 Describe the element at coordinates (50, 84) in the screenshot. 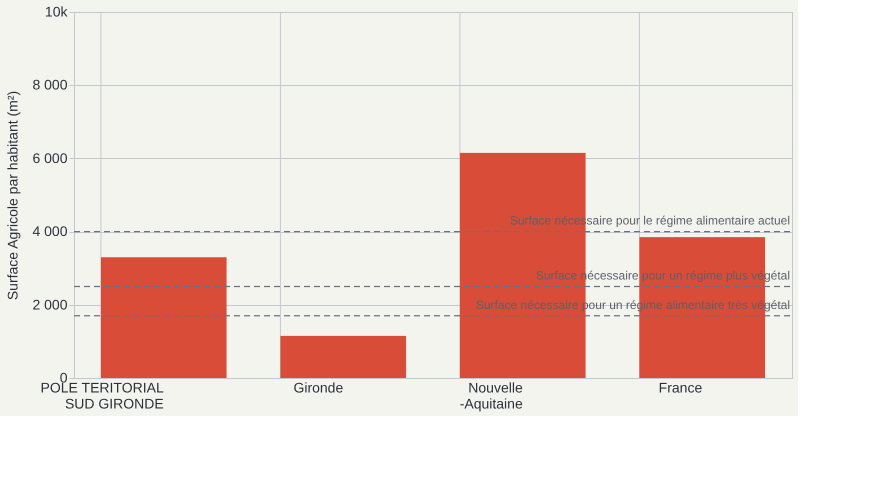

I see `y-tick-label: 8 000` at that location.